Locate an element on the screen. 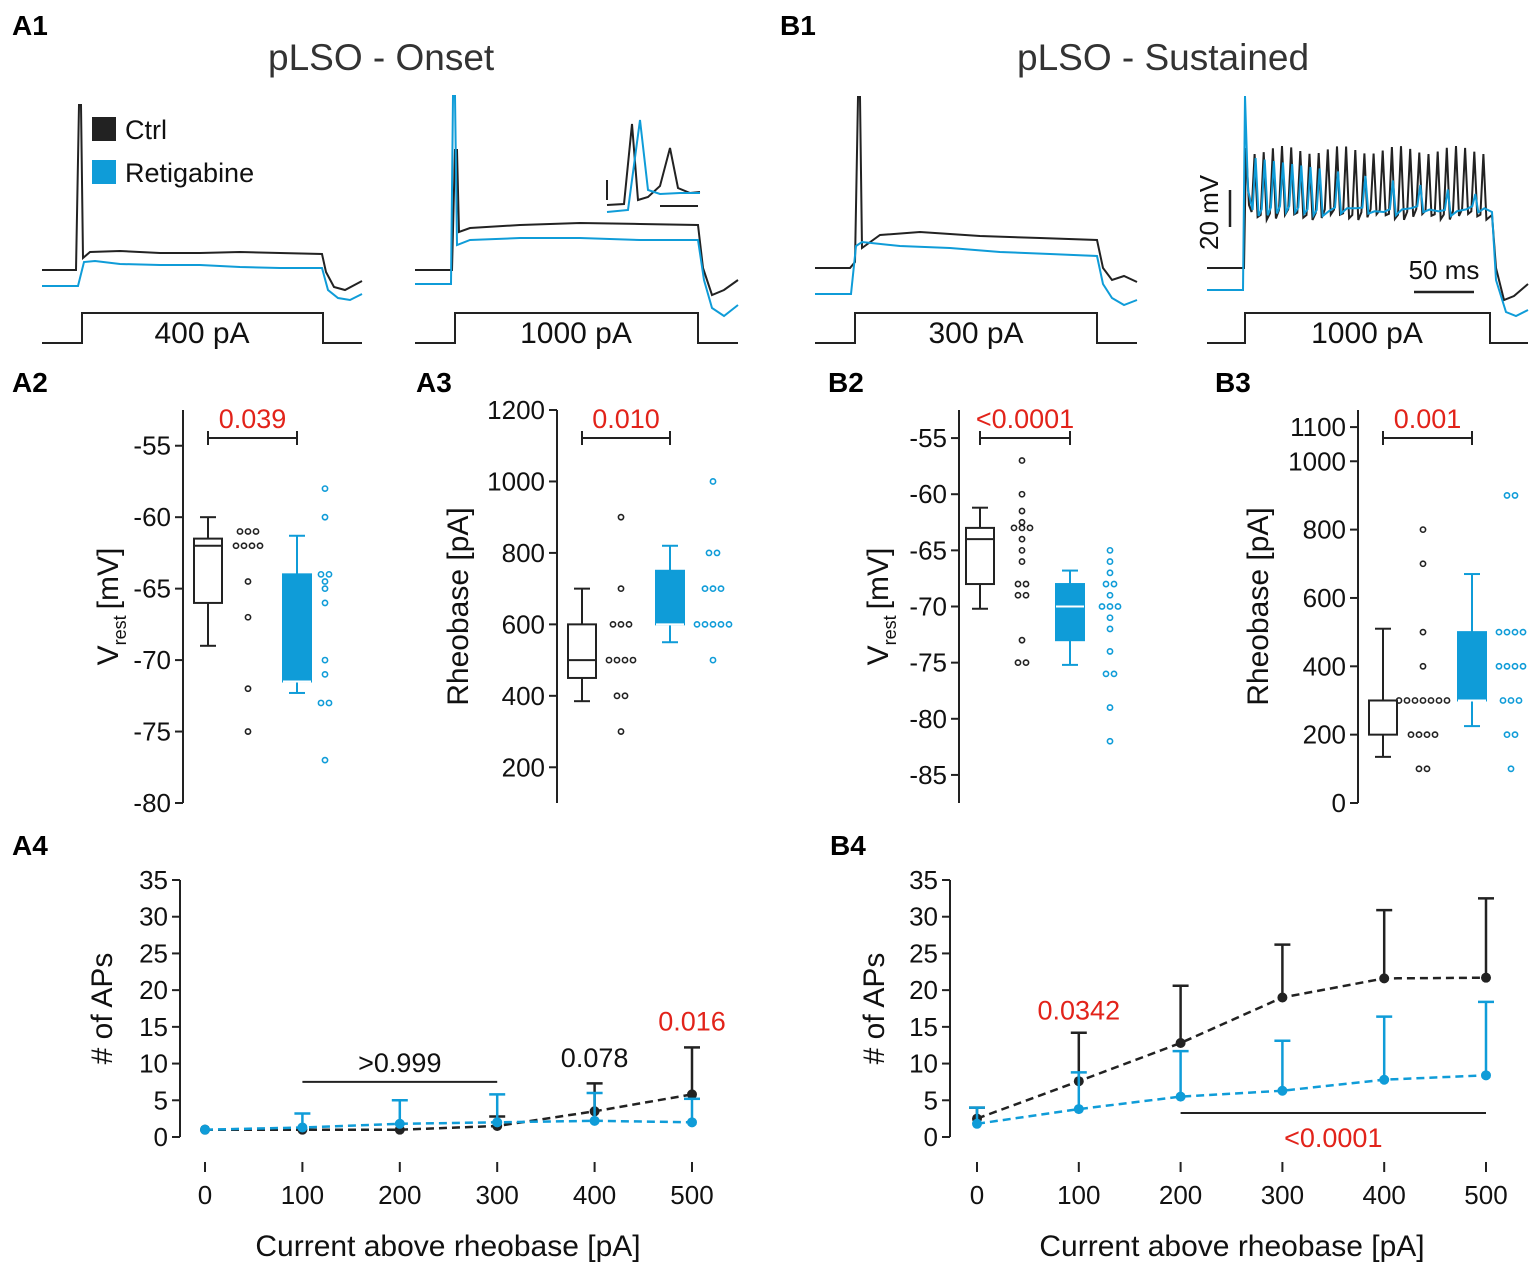 Image resolution: width=1535 pixels, height=1268 pixels. trace-a1-1000-retigabine is located at coordinates (577, 206).